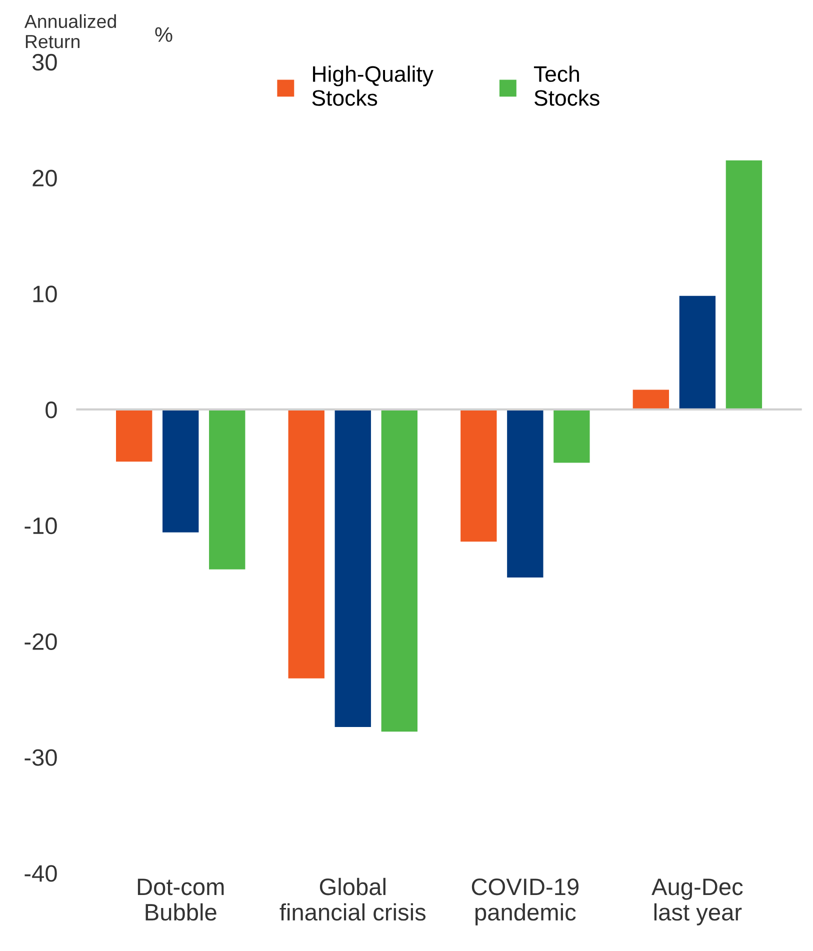 Image resolution: width=813 pixels, height=951 pixels. Describe the element at coordinates (525, 902) in the screenshot. I see `x-tick-label: COVID-19 pandemic` at that location.